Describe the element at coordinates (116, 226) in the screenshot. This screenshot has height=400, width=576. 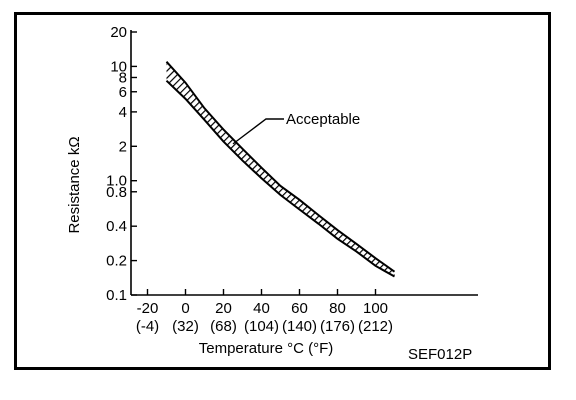
I see `y-tick-label: 0.4` at that location.